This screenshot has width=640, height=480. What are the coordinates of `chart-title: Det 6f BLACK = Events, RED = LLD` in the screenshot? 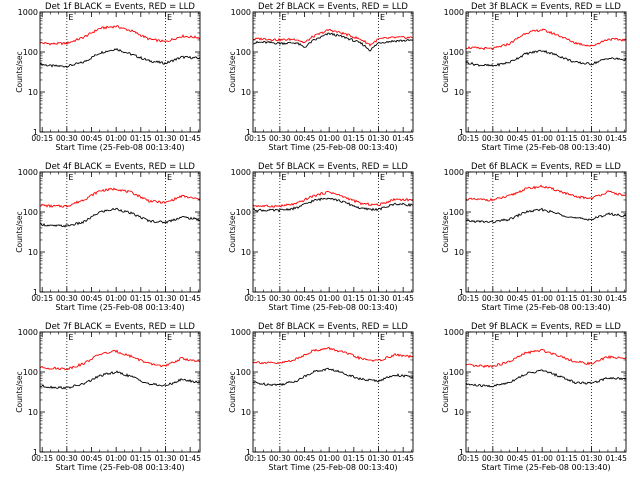 It's located at (546, 167).